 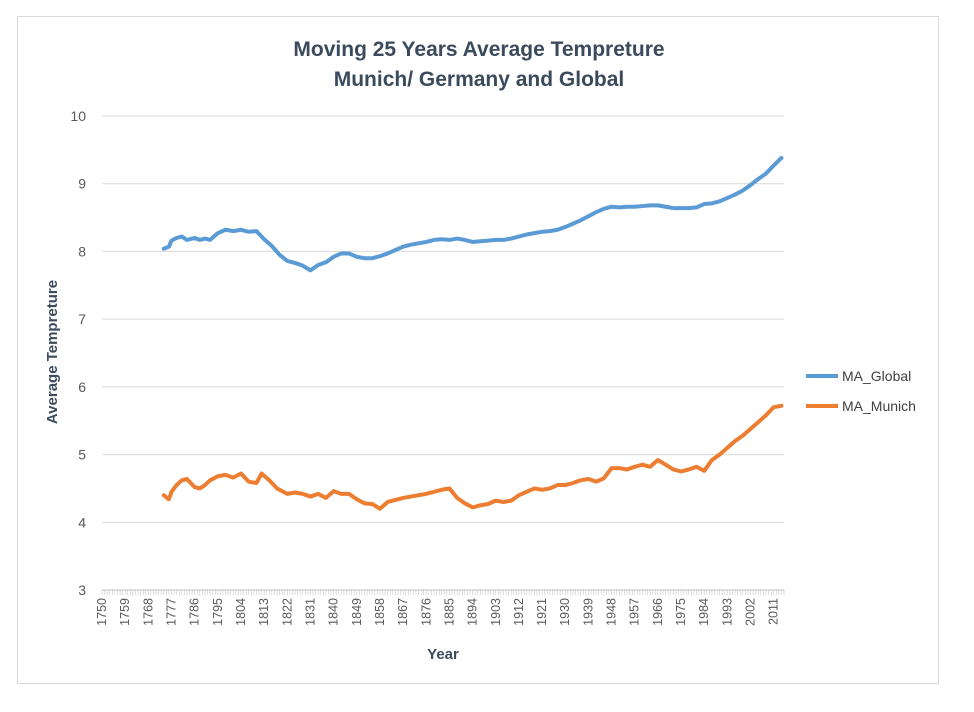 What do you see at coordinates (879, 406) in the screenshot?
I see `legend-label-ma-munich: MA_Munich` at bounding box center [879, 406].